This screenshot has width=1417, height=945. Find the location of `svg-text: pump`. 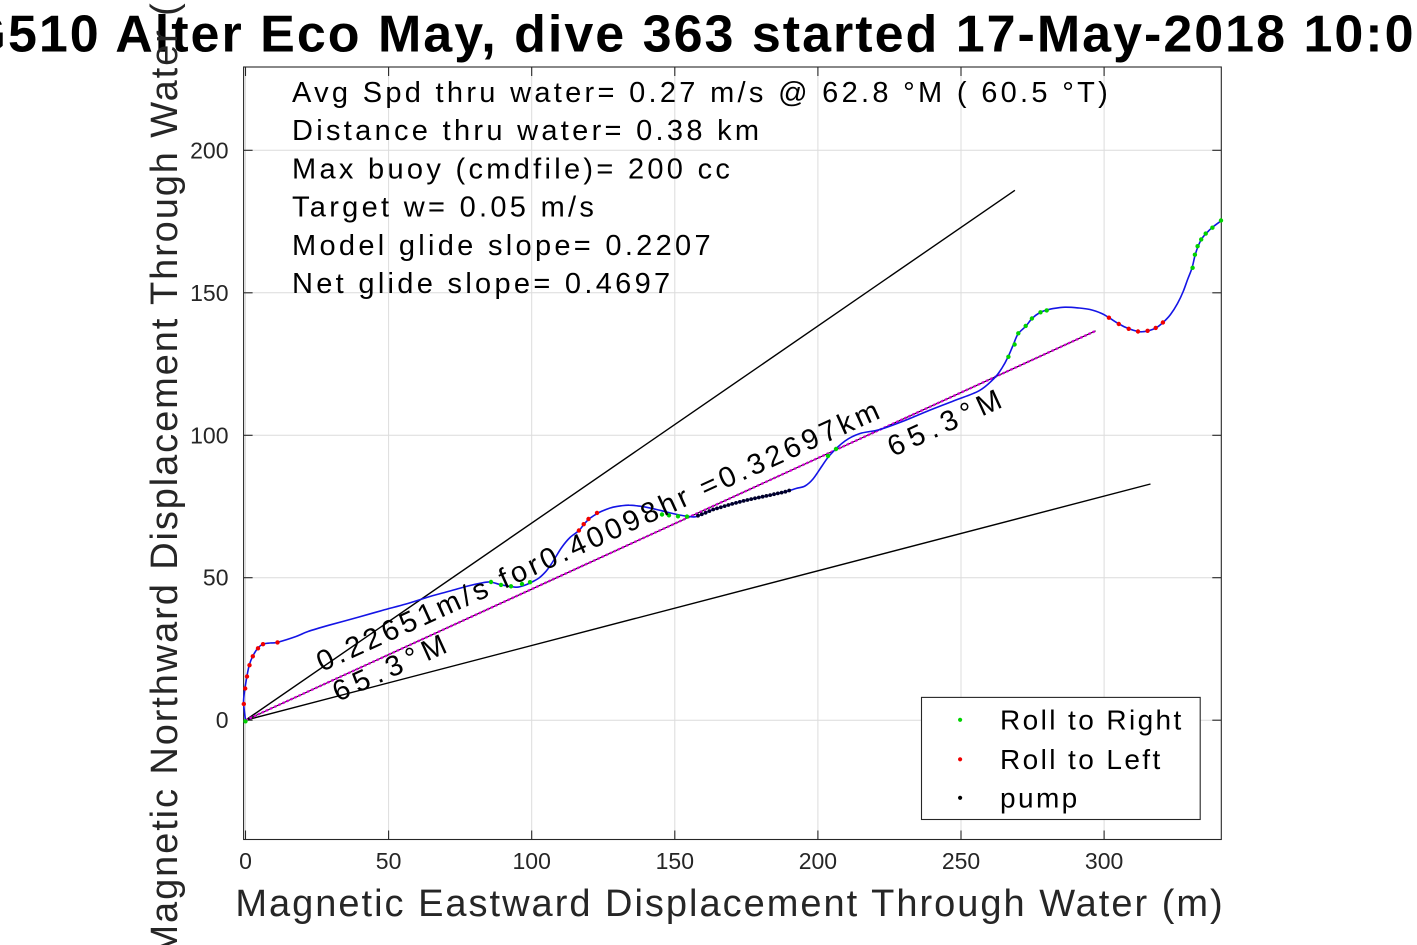

svg-text: pump is located at coordinates (1040, 798).